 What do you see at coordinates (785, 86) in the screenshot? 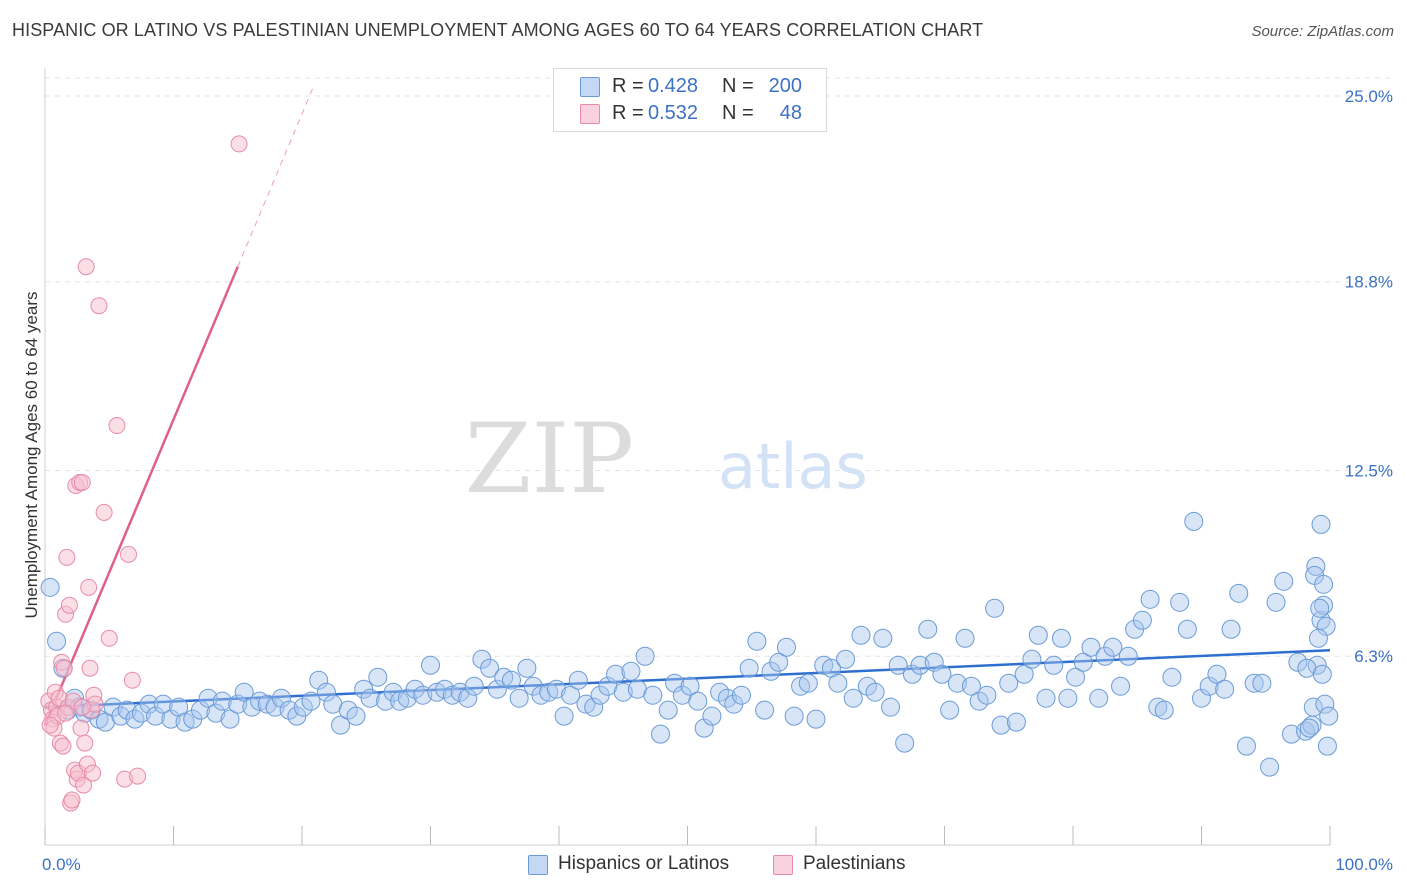
I see `n-value: 200` at bounding box center [785, 86].